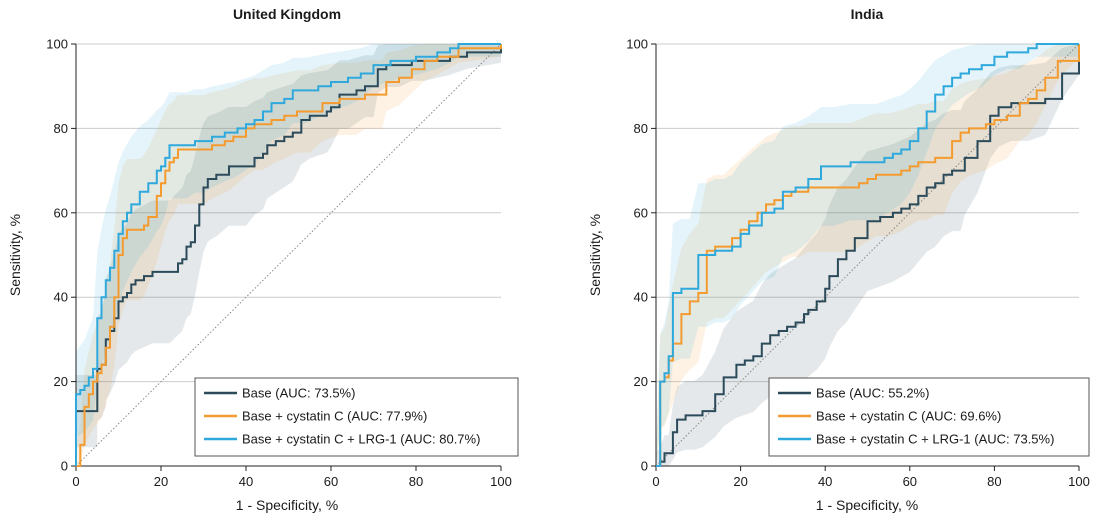  I want to click on legend-entry: Base (AUC: 73.5%), so click(298, 393).